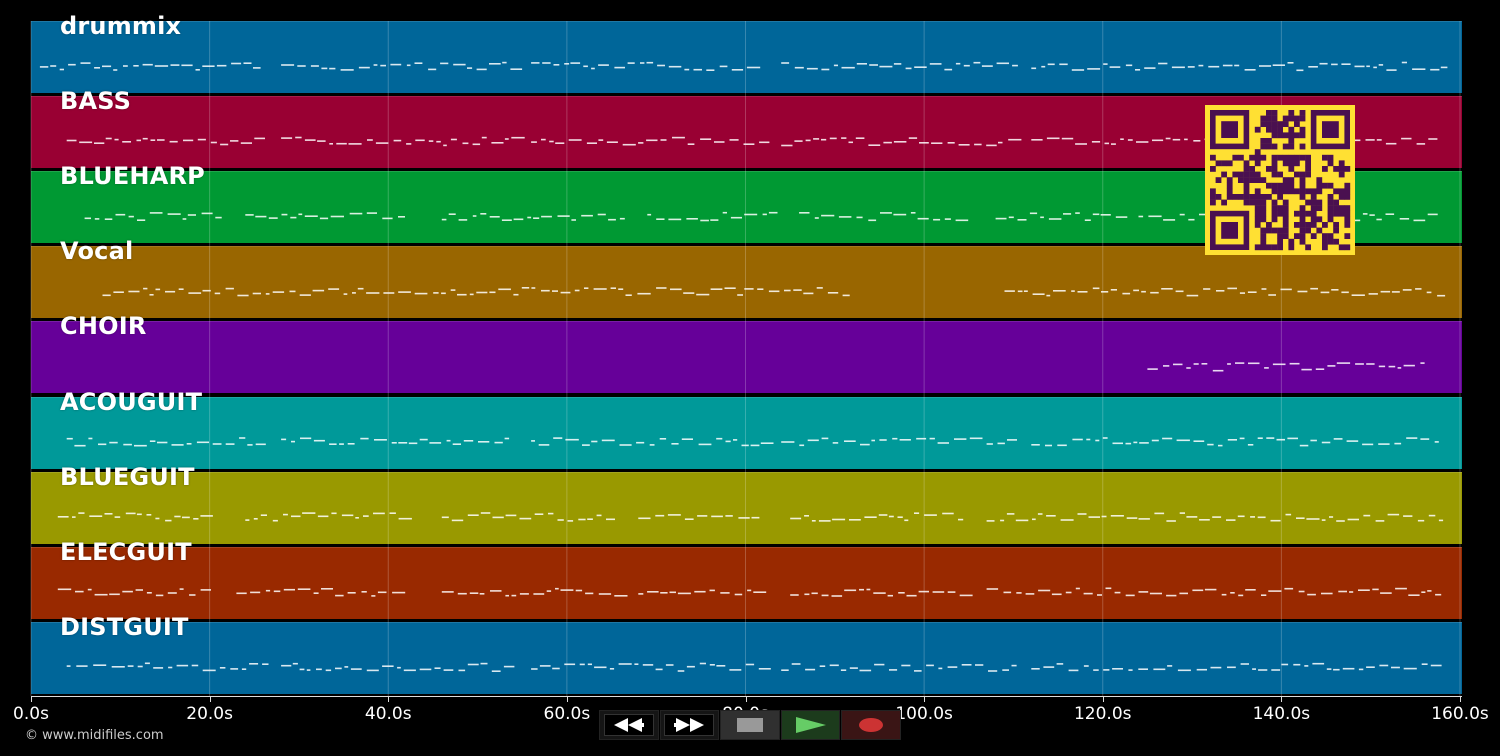 Image resolution: width=1500 pixels, height=756 pixels. Describe the element at coordinates (746, 503) in the screenshot. I see `track-lane-blueguit: BLUEGUIT` at that location.